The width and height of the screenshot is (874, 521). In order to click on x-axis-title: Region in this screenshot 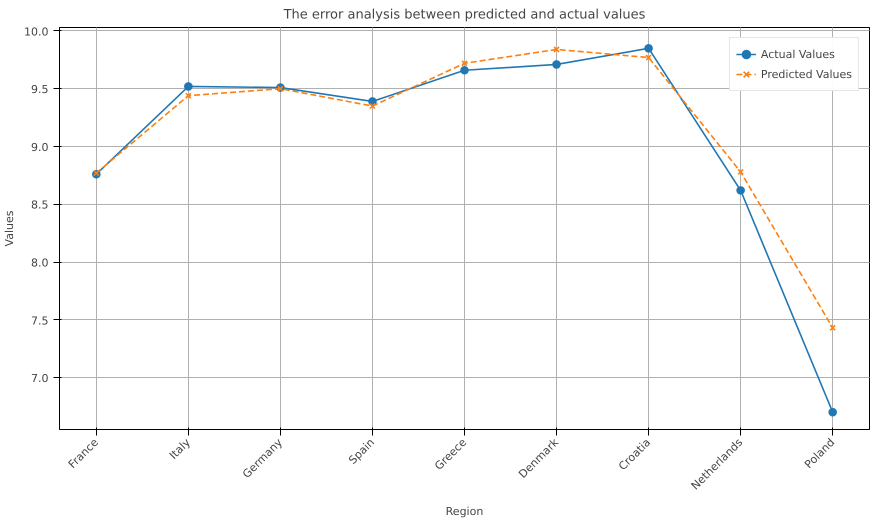, I will do `click(465, 511)`.